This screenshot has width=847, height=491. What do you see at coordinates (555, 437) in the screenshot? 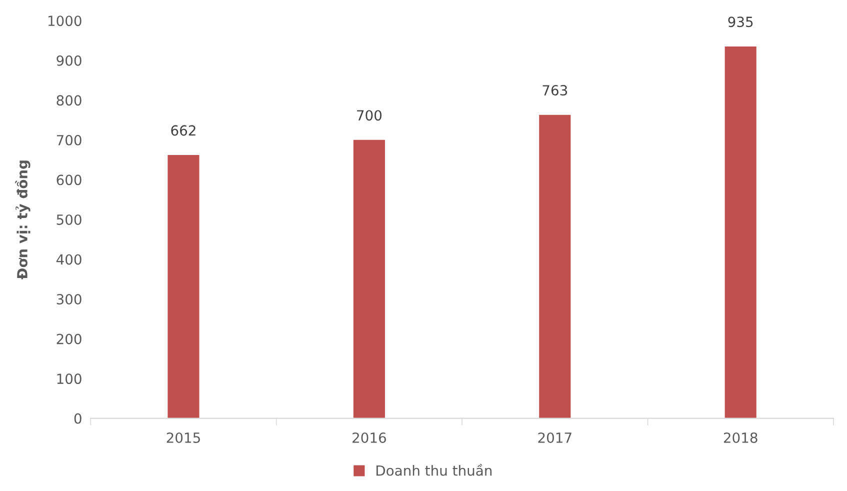
I see `x-tick-label: 2017` at bounding box center [555, 437].